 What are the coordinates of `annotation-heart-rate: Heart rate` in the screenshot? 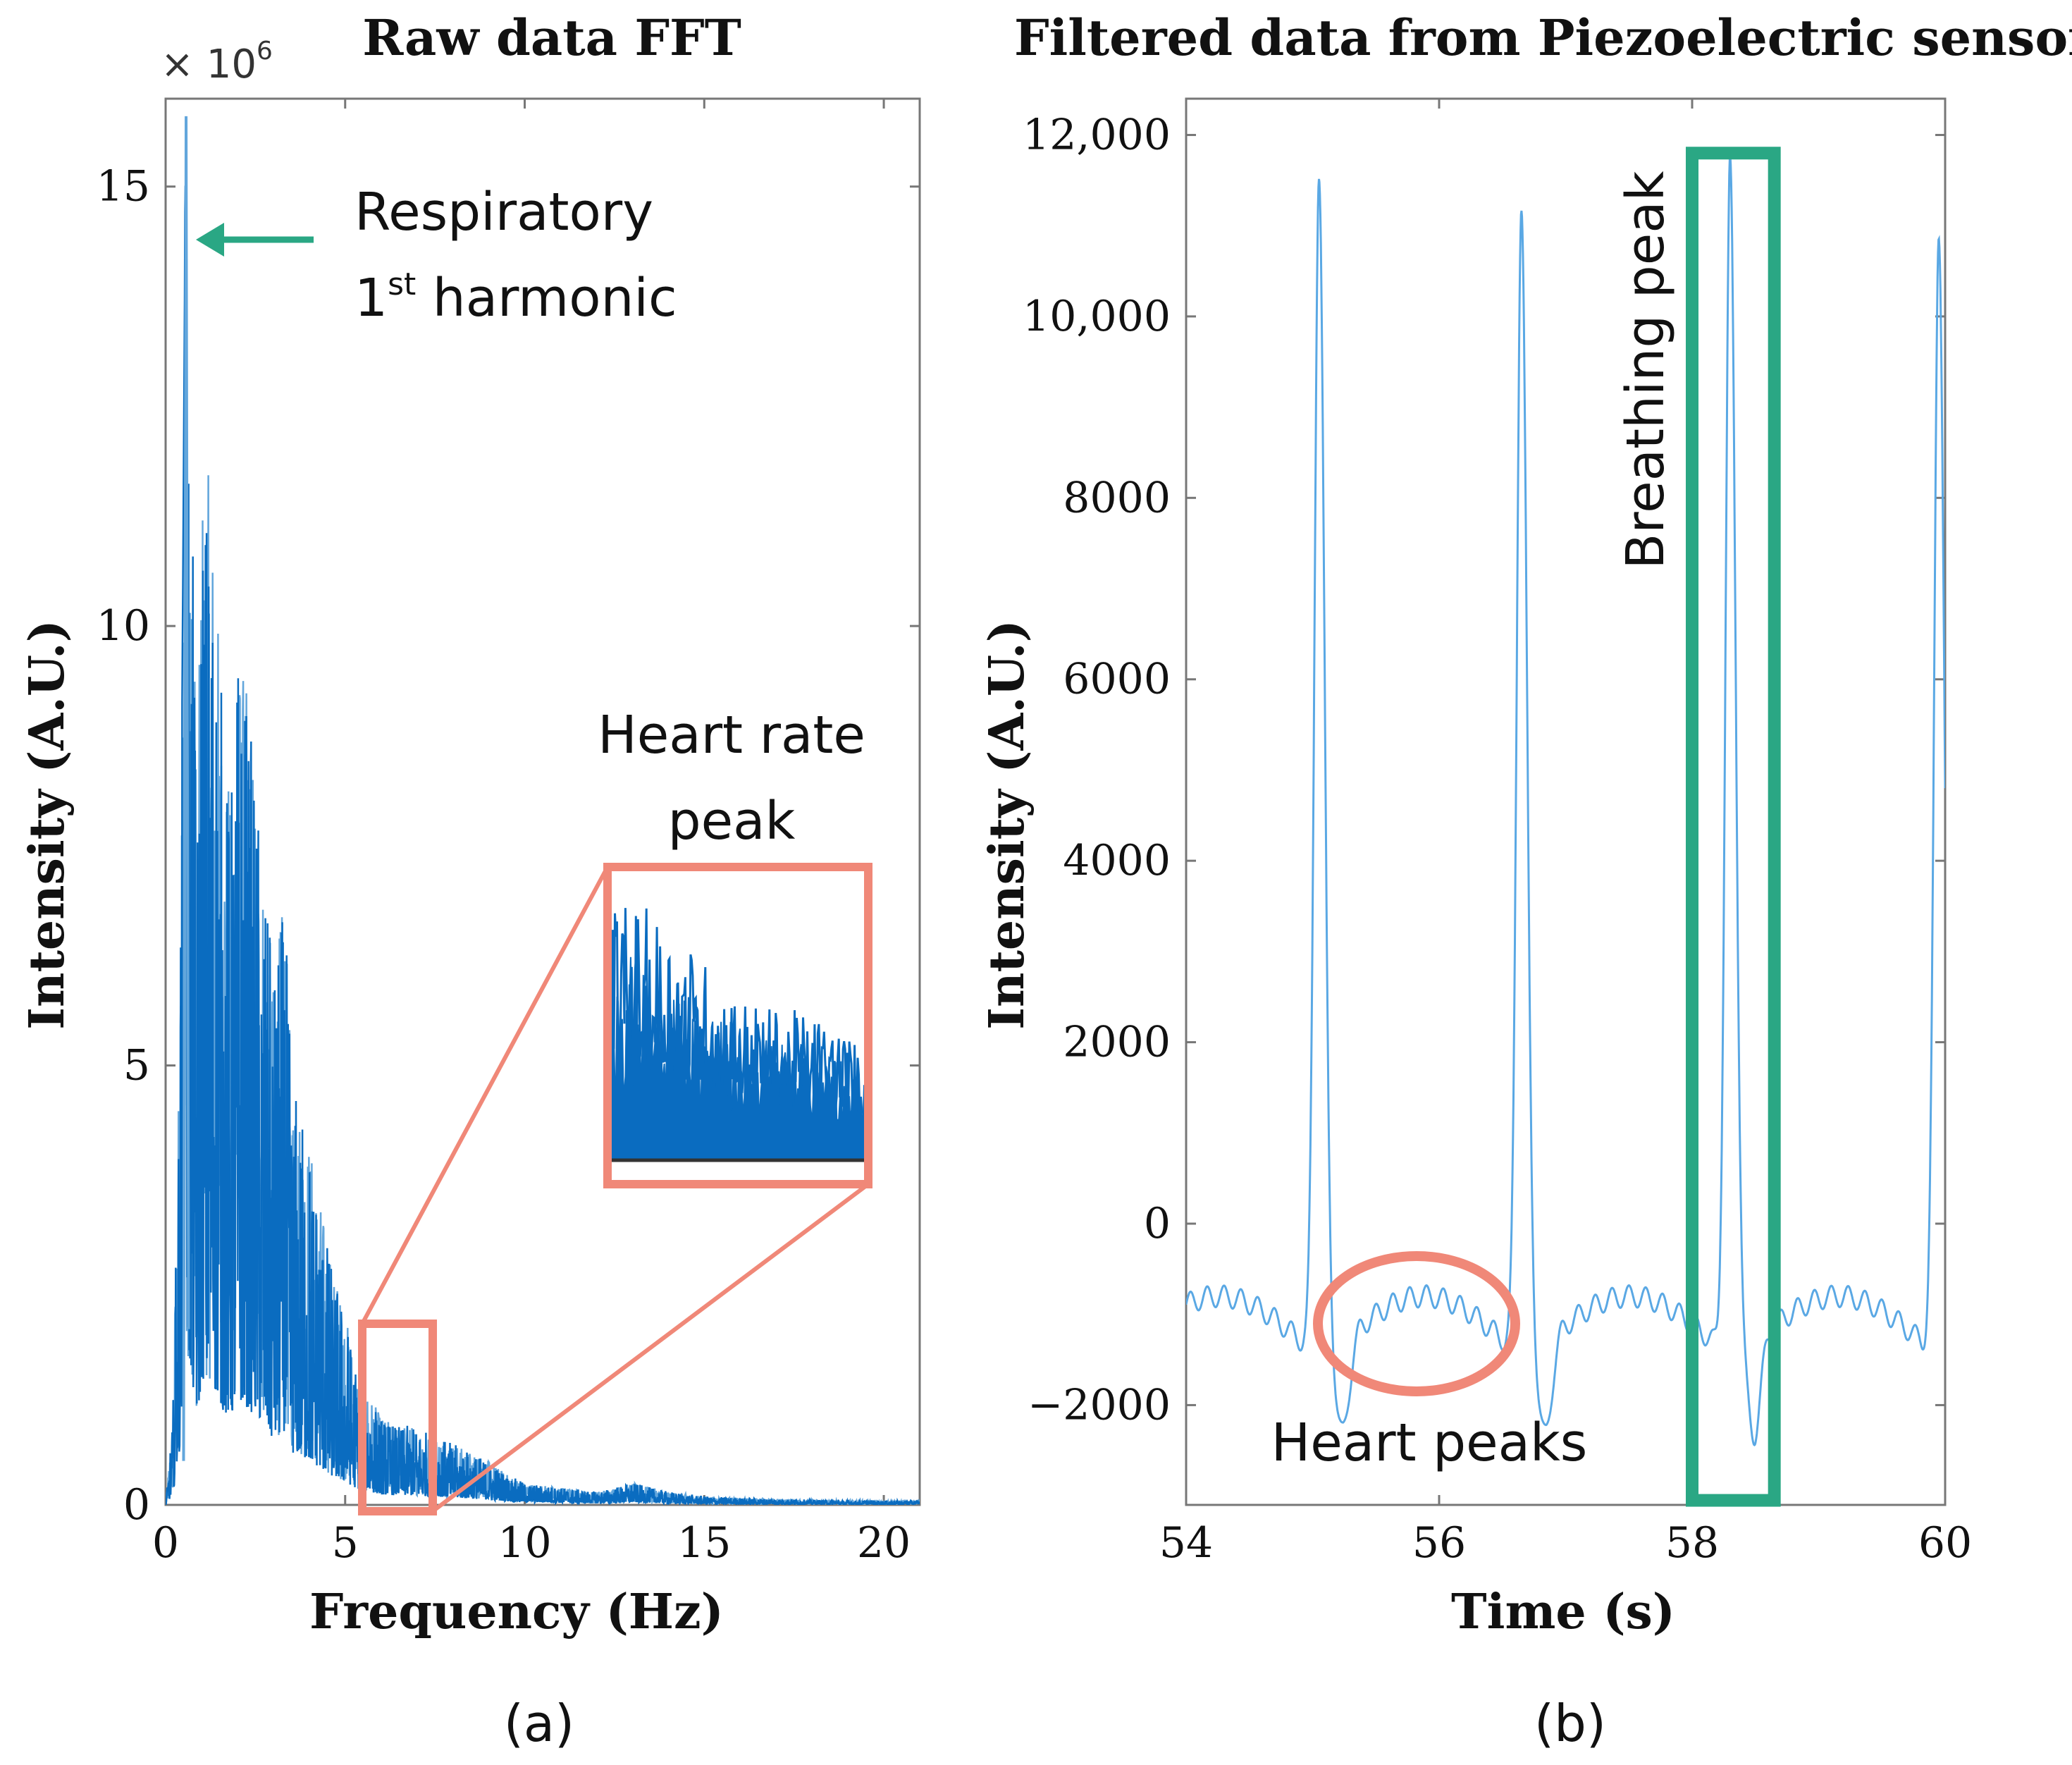 It's located at (731, 735).